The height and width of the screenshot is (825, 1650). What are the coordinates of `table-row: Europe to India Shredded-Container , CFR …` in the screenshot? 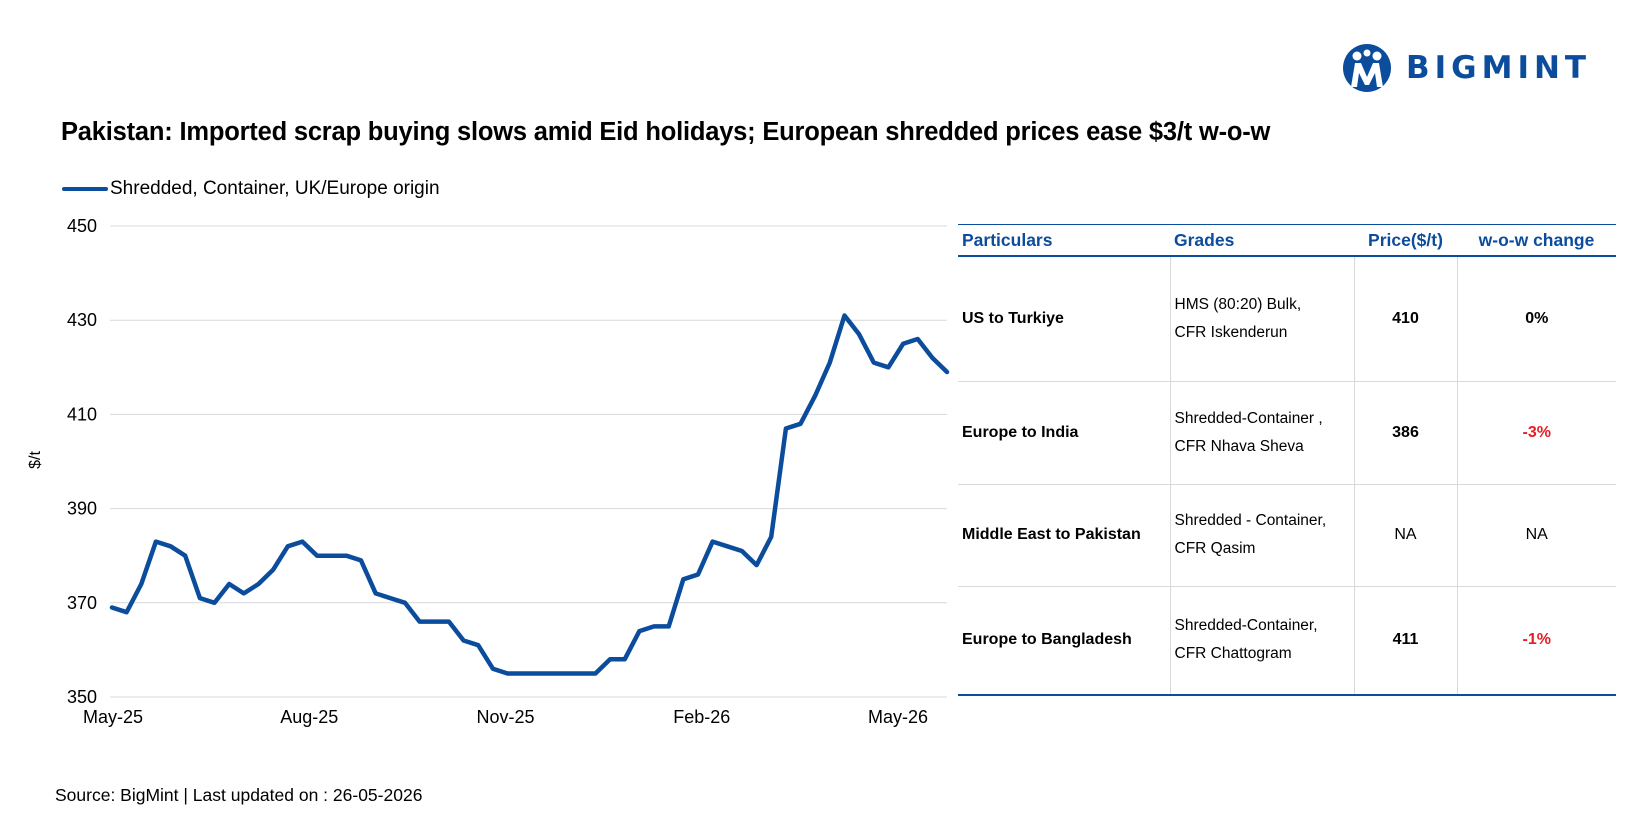 It's located at (1287, 432).